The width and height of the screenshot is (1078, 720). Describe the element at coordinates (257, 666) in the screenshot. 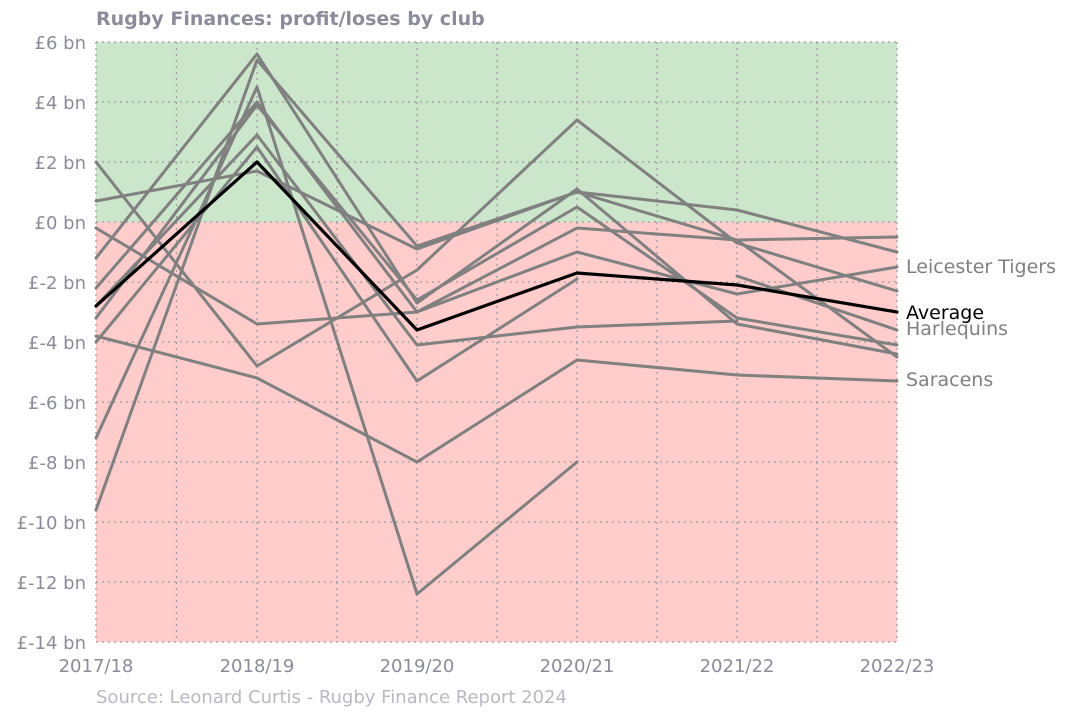

I see `x-tick-label: 2018/19` at that location.